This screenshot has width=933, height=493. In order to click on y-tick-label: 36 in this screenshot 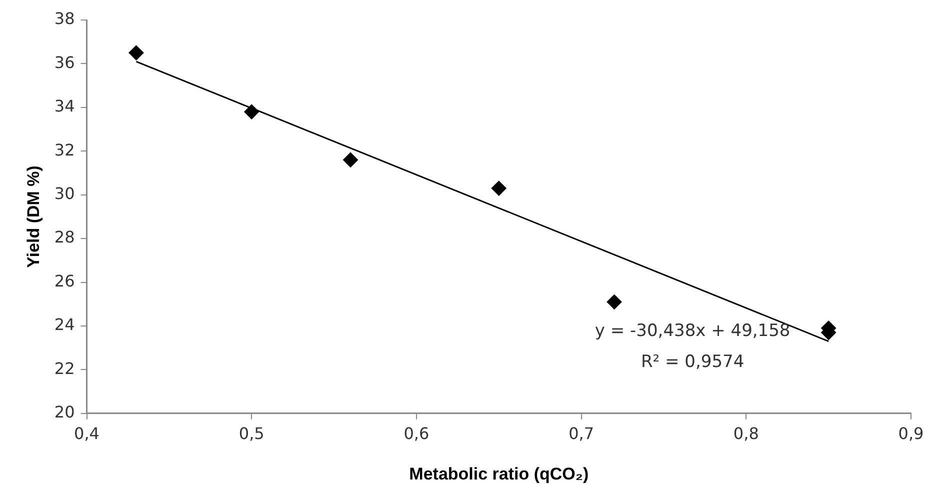, I will do `click(64, 62)`.